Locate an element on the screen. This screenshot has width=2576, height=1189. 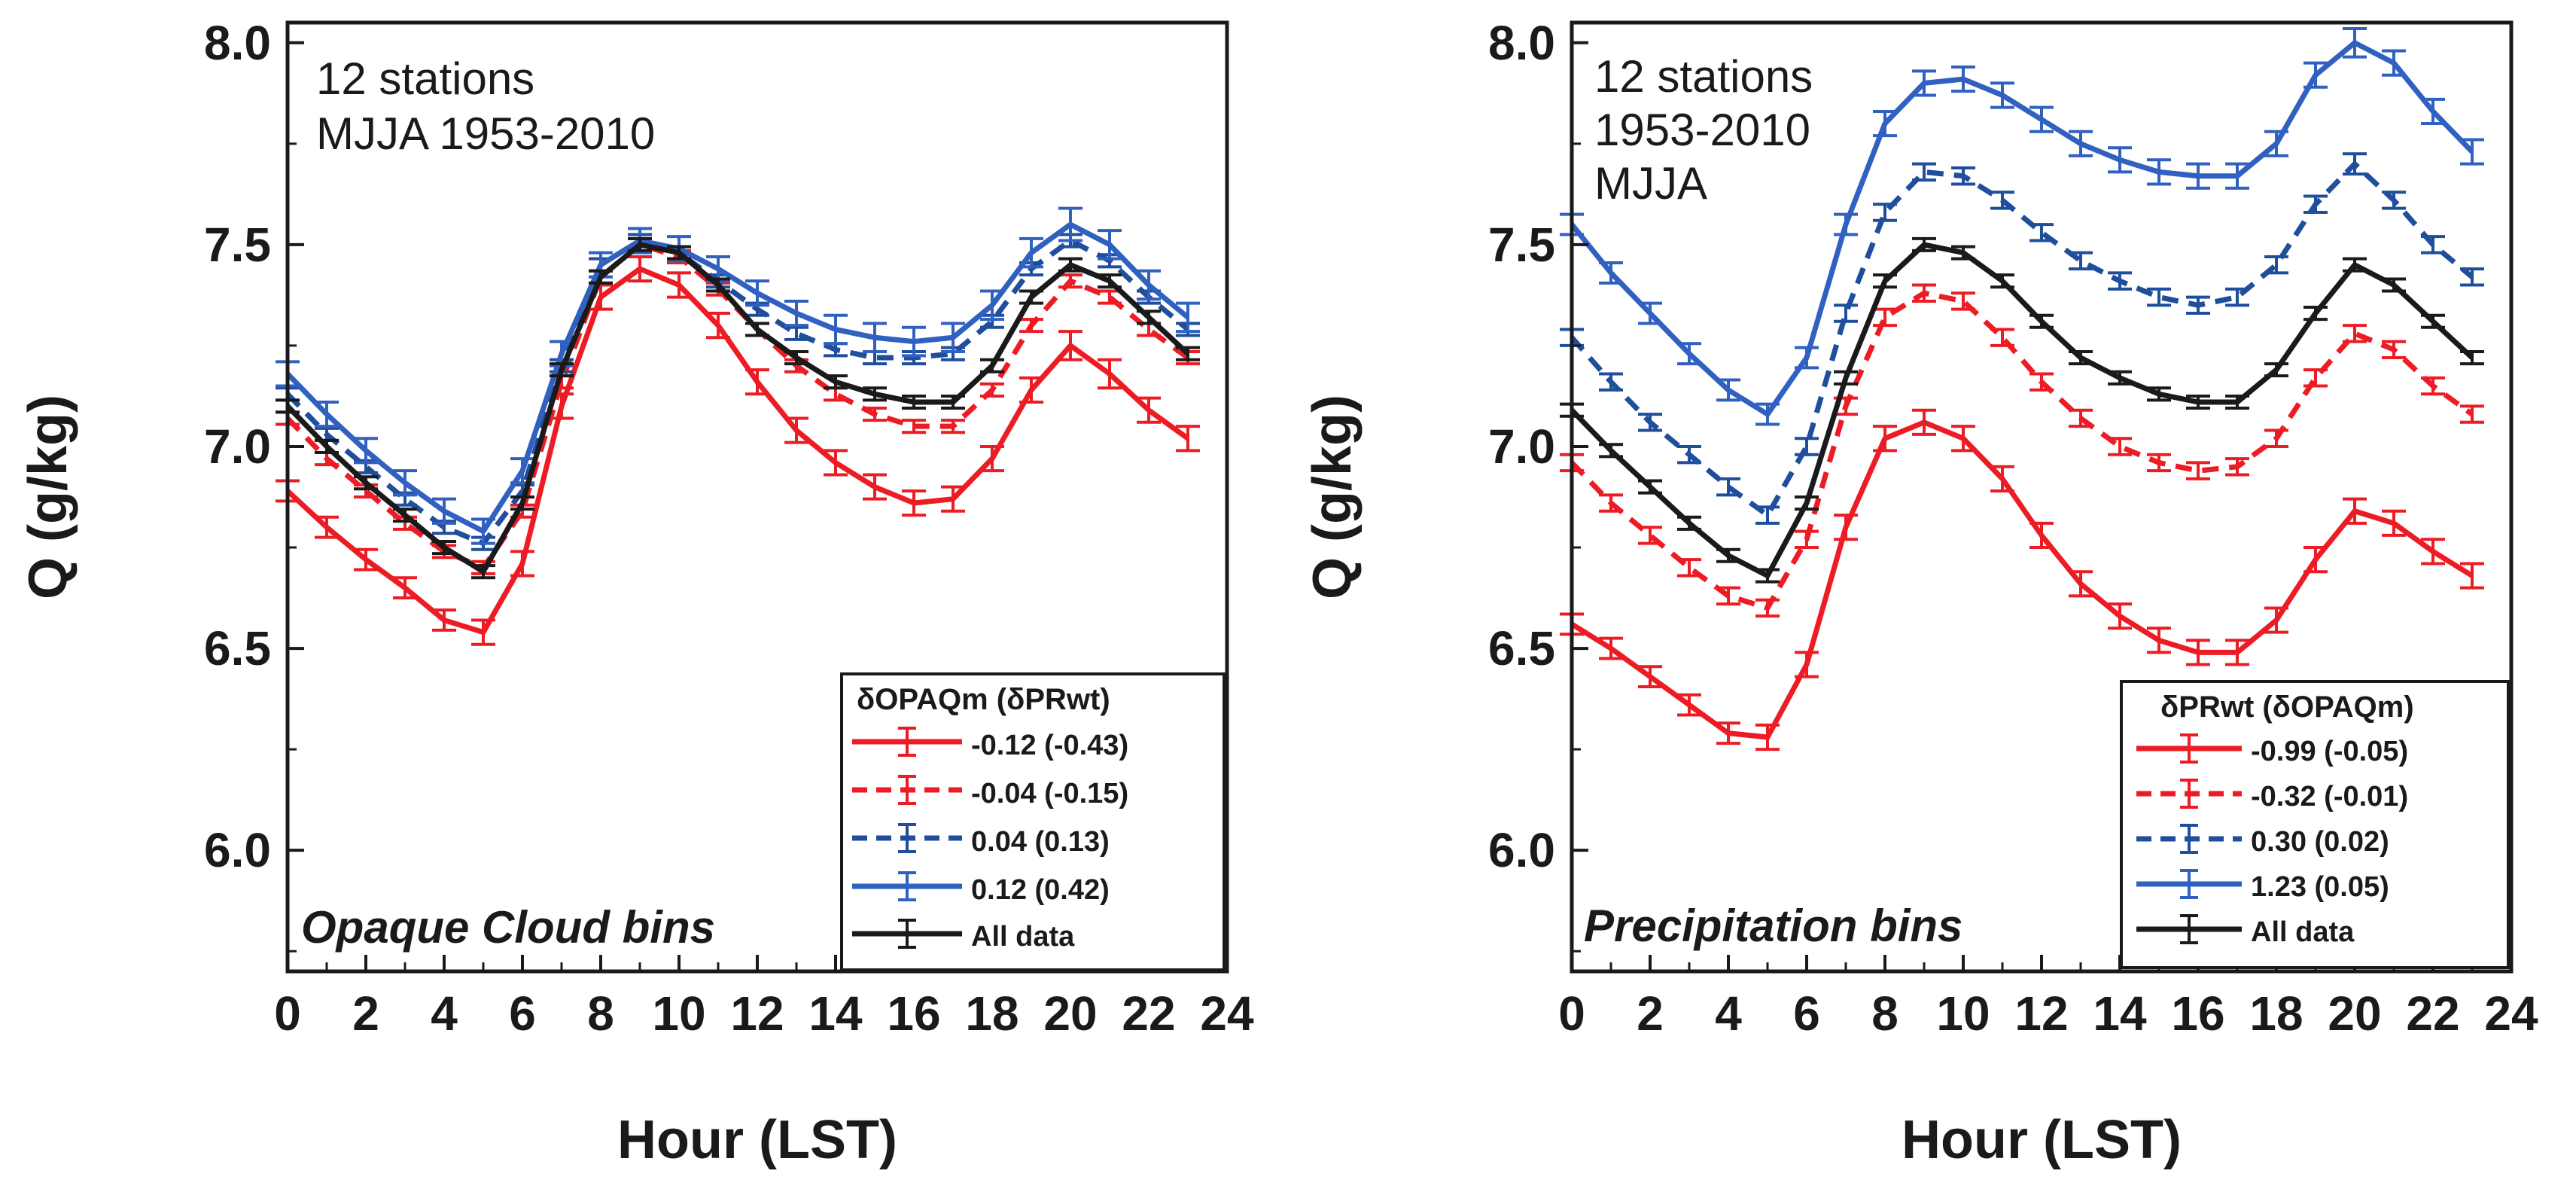
right-series-line is located at coordinates (2022, 579).